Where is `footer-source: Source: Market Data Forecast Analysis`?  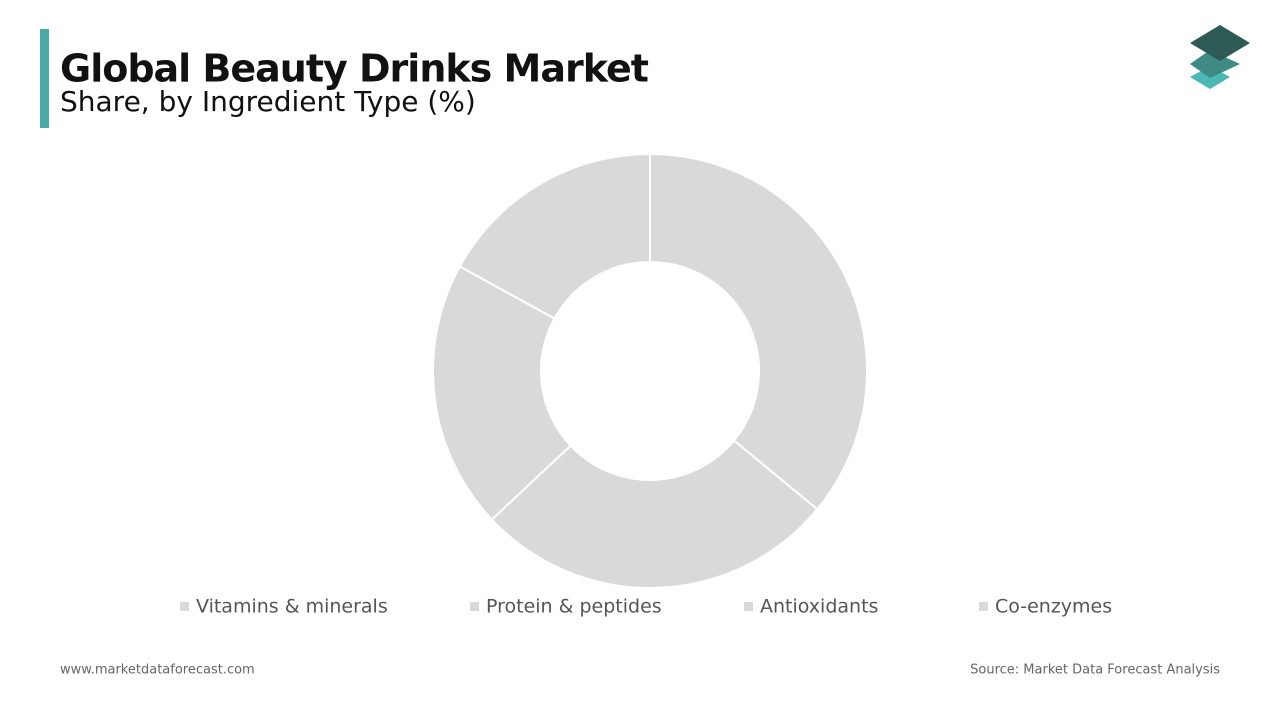
footer-source: Source: Market Data Forecast Analysis is located at coordinates (1095, 670).